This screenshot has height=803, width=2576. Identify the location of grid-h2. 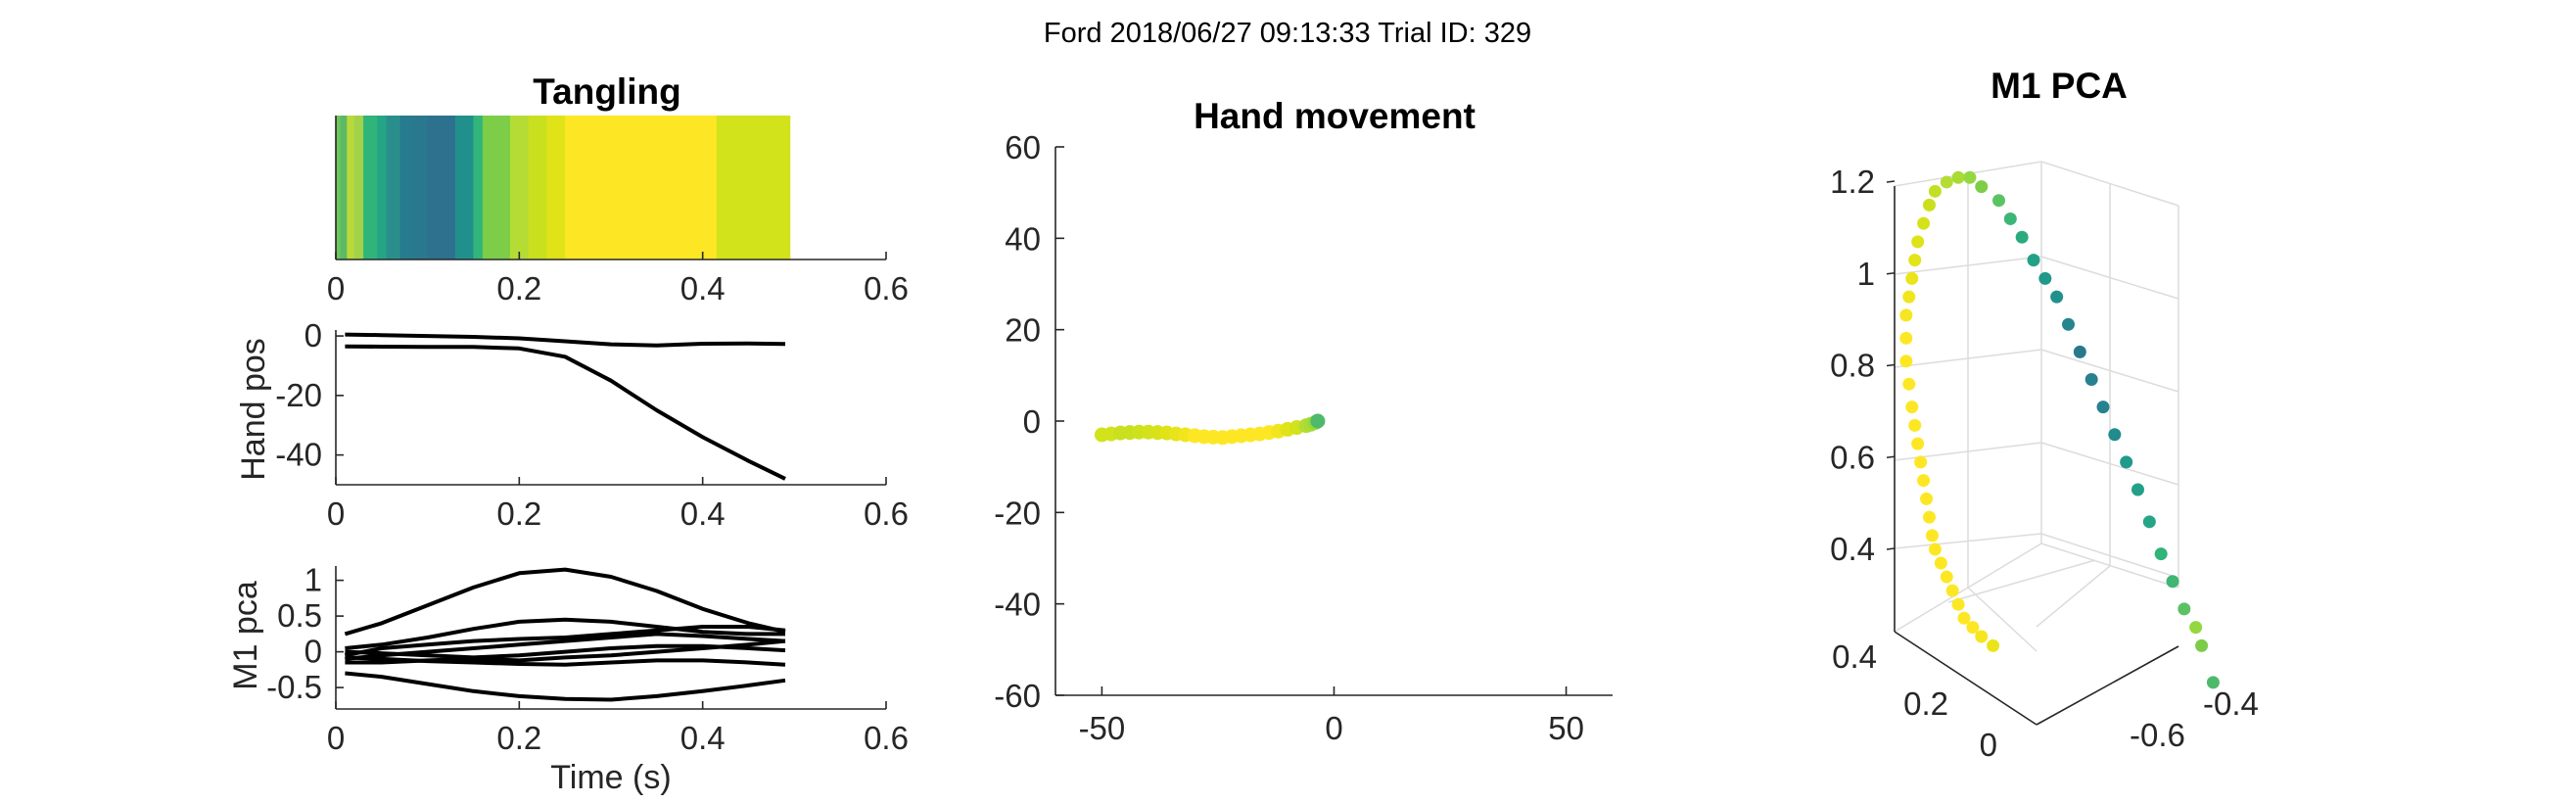
(1968, 358).